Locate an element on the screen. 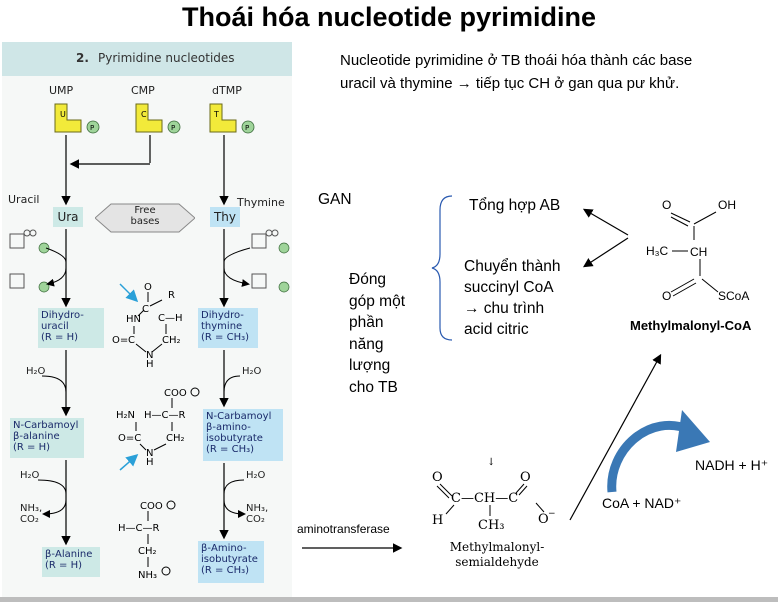 The image size is (778, 602). dihydropyrimidine-structure: O C R C—H HN CH₂ C N H O= is located at coordinates (147, 326).